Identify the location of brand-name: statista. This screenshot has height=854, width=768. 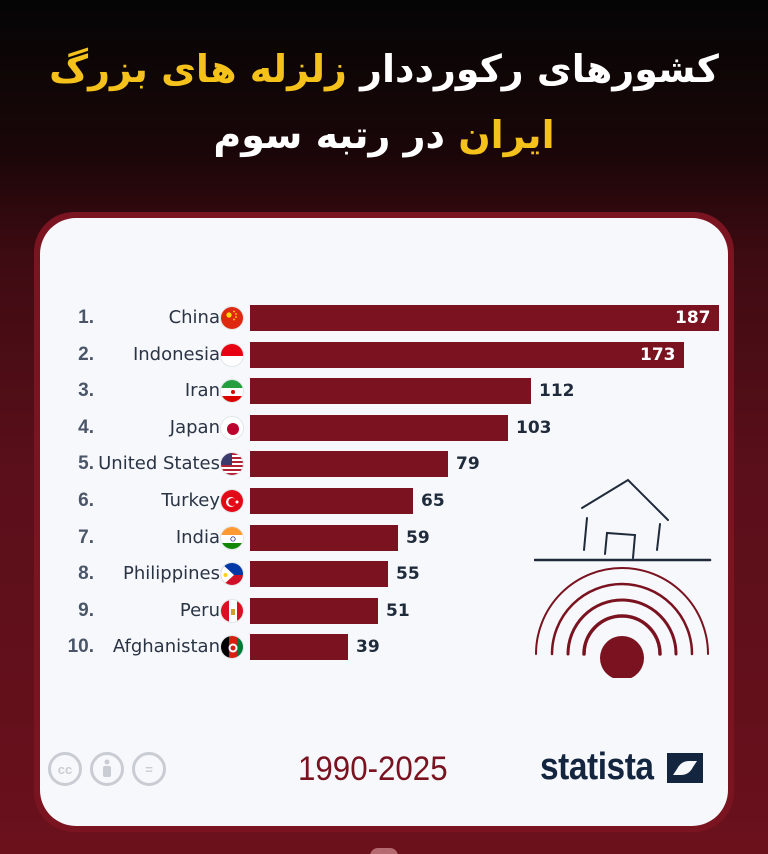
(597, 767).